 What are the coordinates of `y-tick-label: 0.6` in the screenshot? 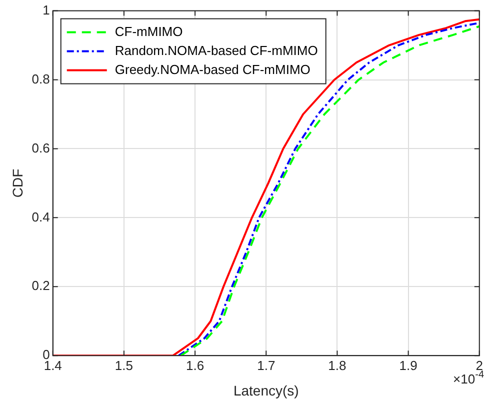 It's located at (41, 148).